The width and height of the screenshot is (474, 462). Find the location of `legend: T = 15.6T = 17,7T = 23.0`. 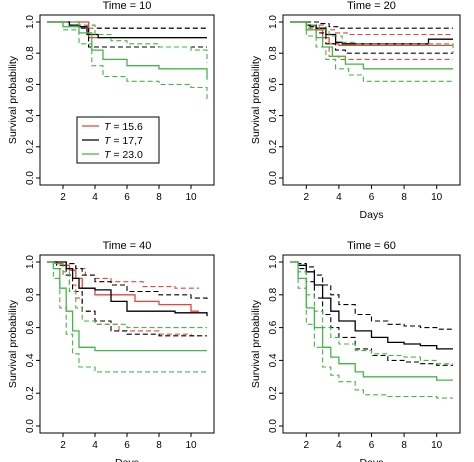

legend: T = 15.6T = 17,7T = 23.0 is located at coordinates (118, 140).